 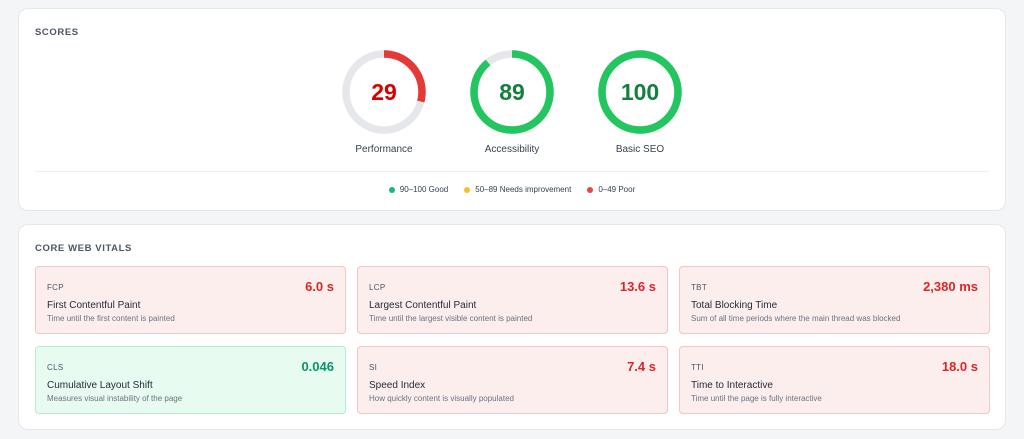 I want to click on legend-label: 0–49 Poor, so click(x=617, y=189).